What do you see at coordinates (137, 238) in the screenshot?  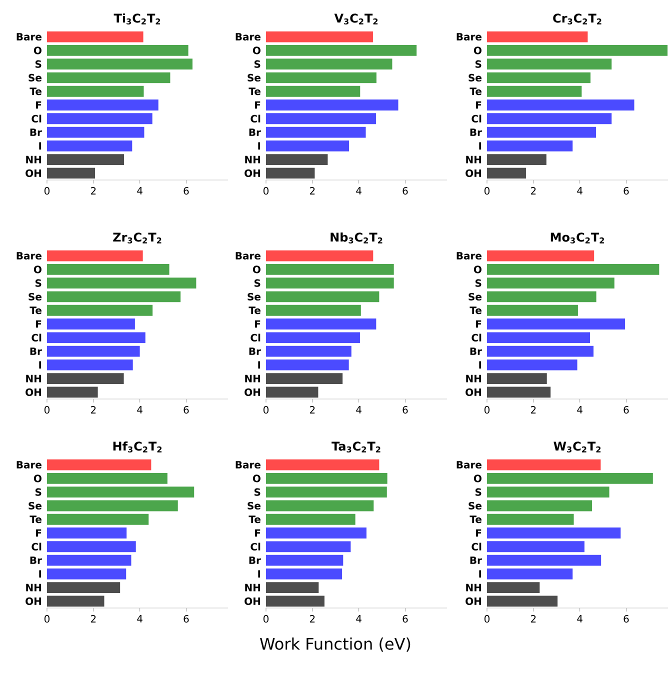 I see `chart-title: Zr$_{3}$C$_{2}$T$_{2}$` at bounding box center [137, 238].